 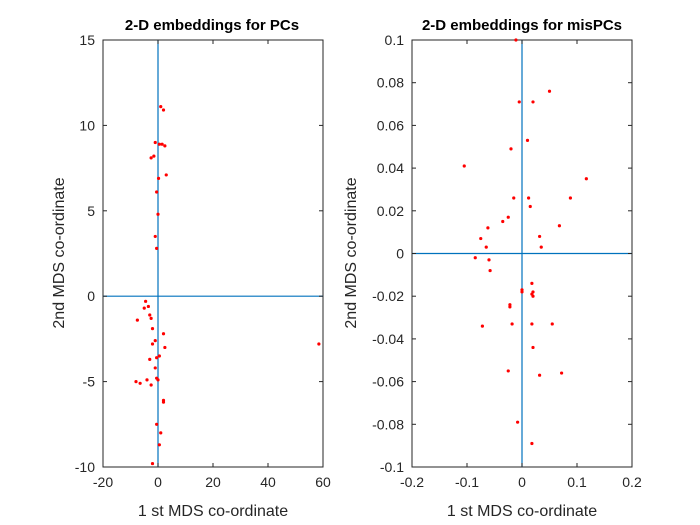 What do you see at coordinates (390, 83) in the screenshot?
I see `y-tick-label: 0.08` at bounding box center [390, 83].